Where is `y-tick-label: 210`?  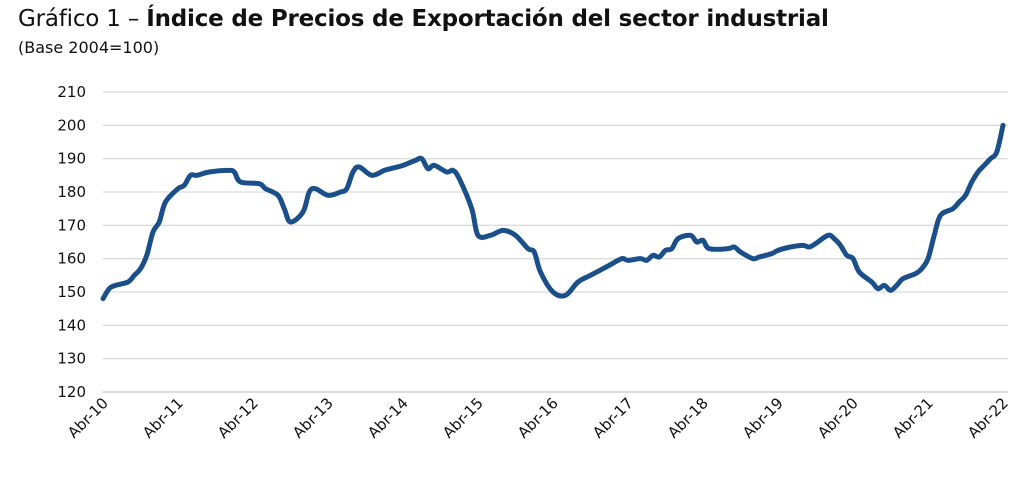 y-tick-label: 210 is located at coordinates (71, 92).